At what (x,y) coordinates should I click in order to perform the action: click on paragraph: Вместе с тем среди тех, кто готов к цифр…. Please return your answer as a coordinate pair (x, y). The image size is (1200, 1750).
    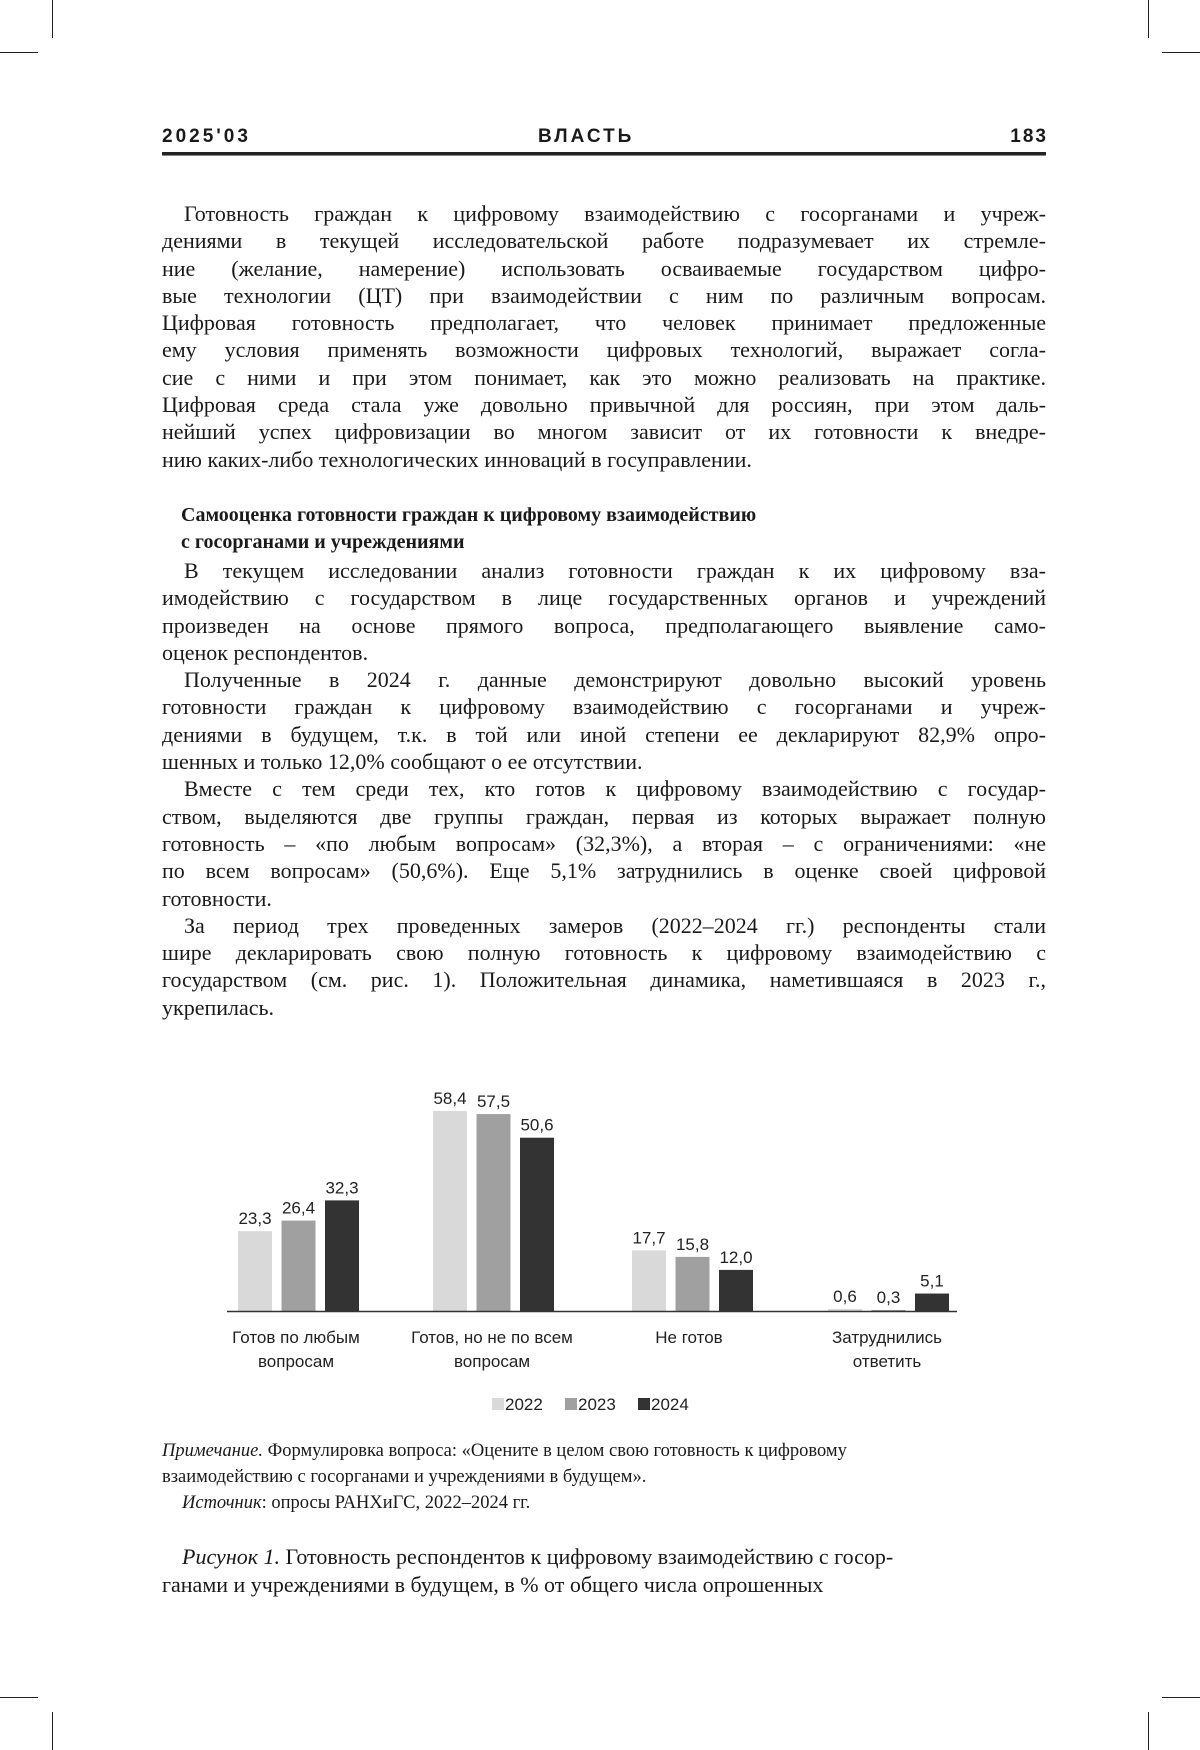
    Looking at the image, I should click on (604, 843).